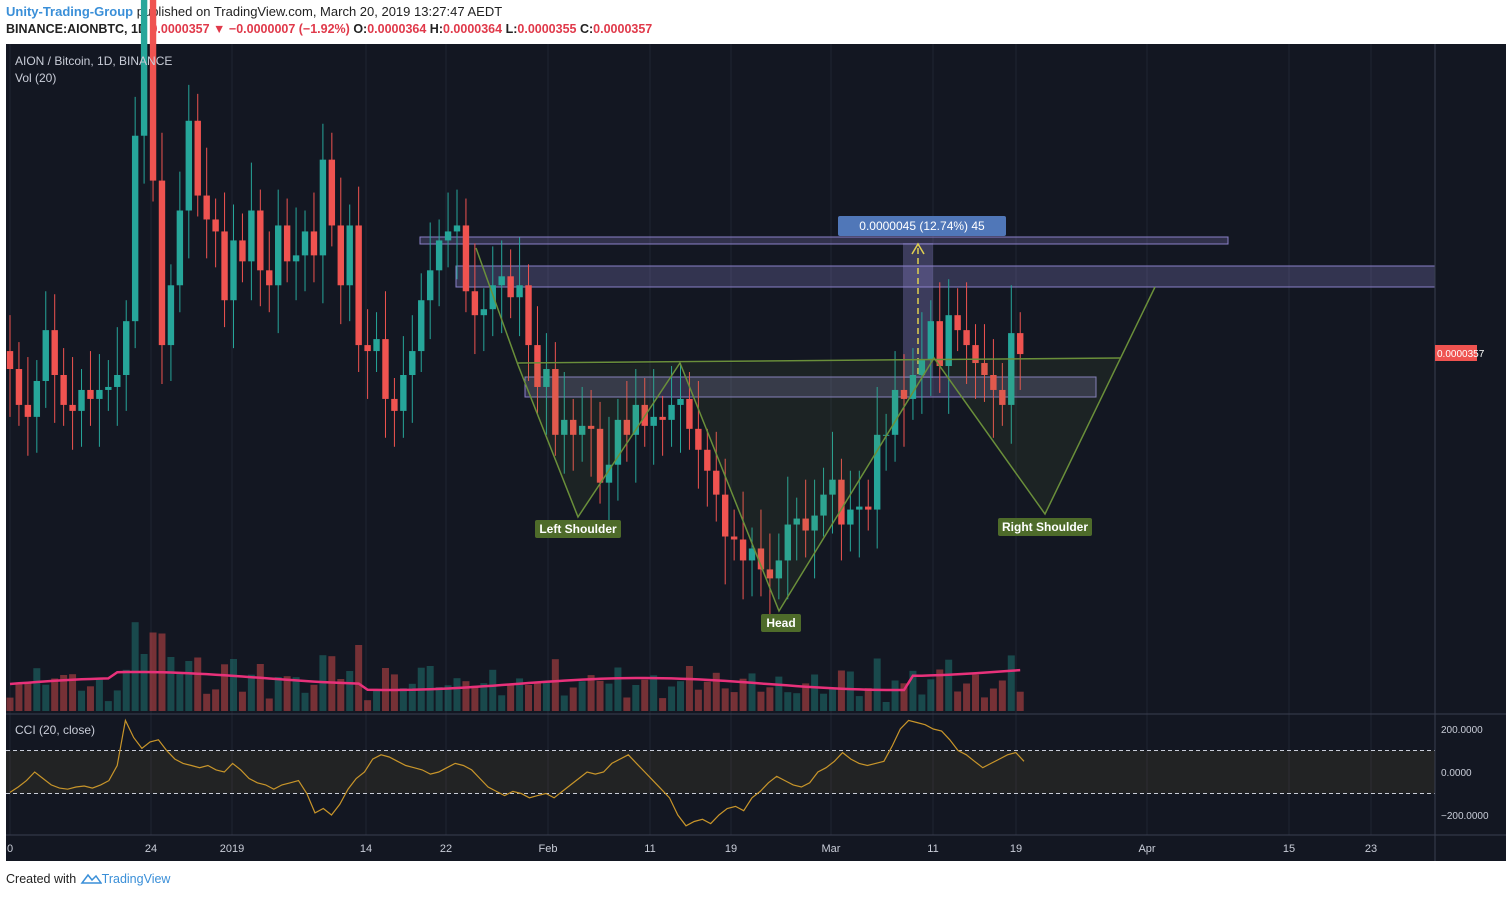 The height and width of the screenshot is (898, 1512). Describe the element at coordinates (35, 78) in the screenshot. I see `vol-legend: Vol (20)` at that location.